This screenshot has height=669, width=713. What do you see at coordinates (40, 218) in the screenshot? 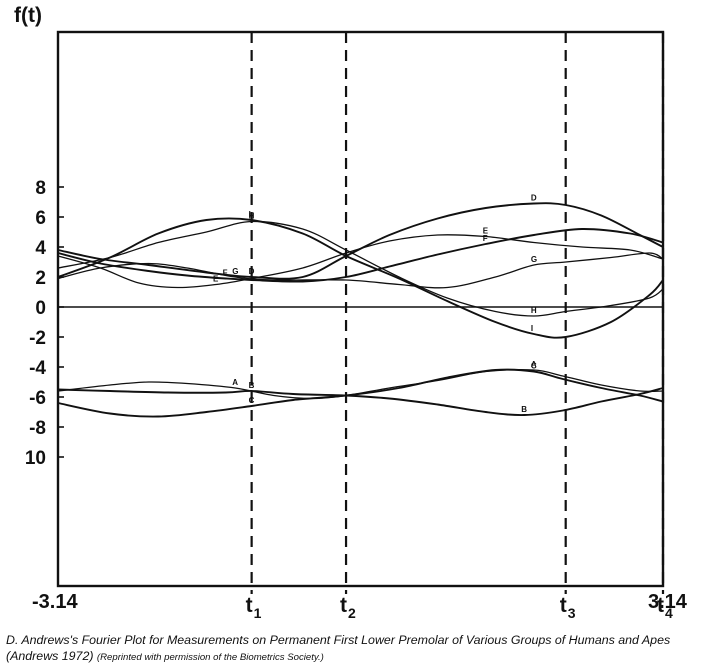
I see `y-tick-label: 6` at bounding box center [40, 218].